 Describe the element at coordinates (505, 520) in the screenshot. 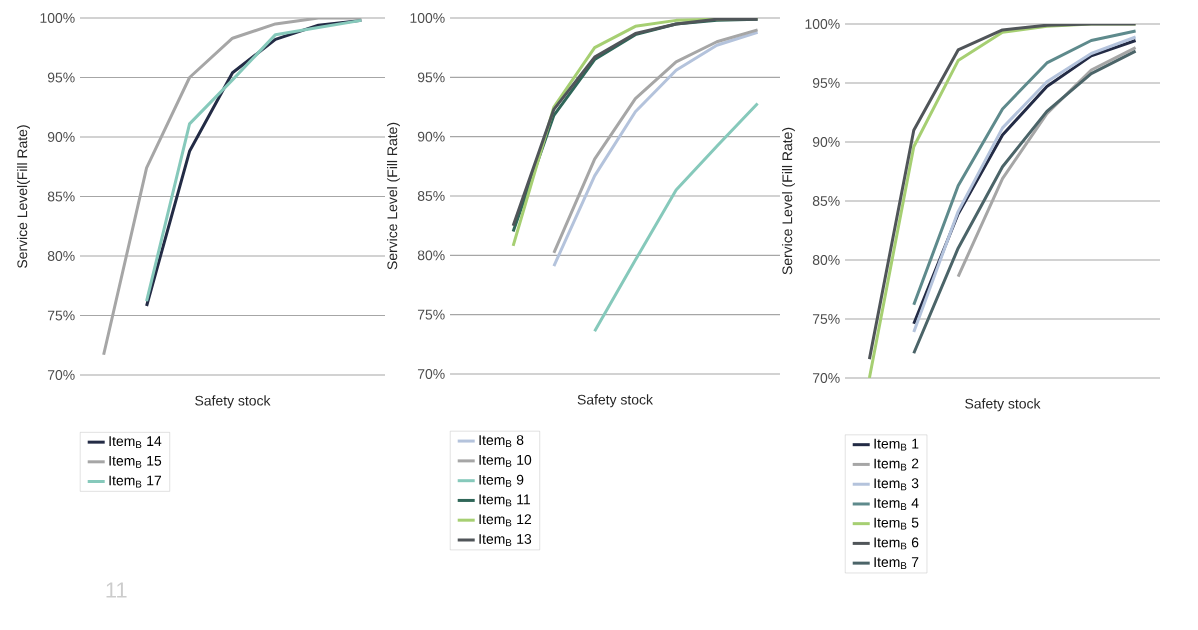

I see `legend-label: Item$_{B}$ 12` at that location.